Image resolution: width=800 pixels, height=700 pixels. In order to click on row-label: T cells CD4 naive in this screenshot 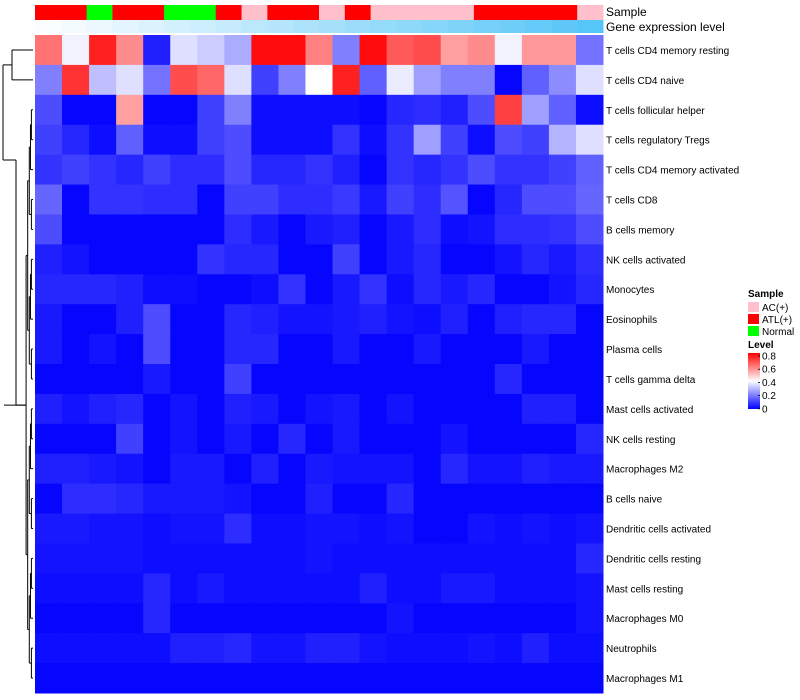, I will do `click(645, 81)`.